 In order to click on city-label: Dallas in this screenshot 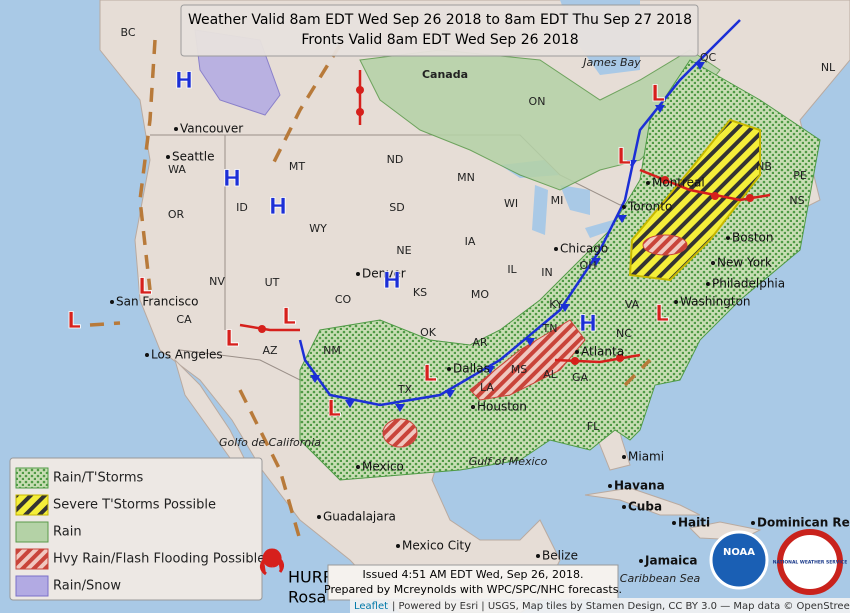, I will do `click(471, 369)`.